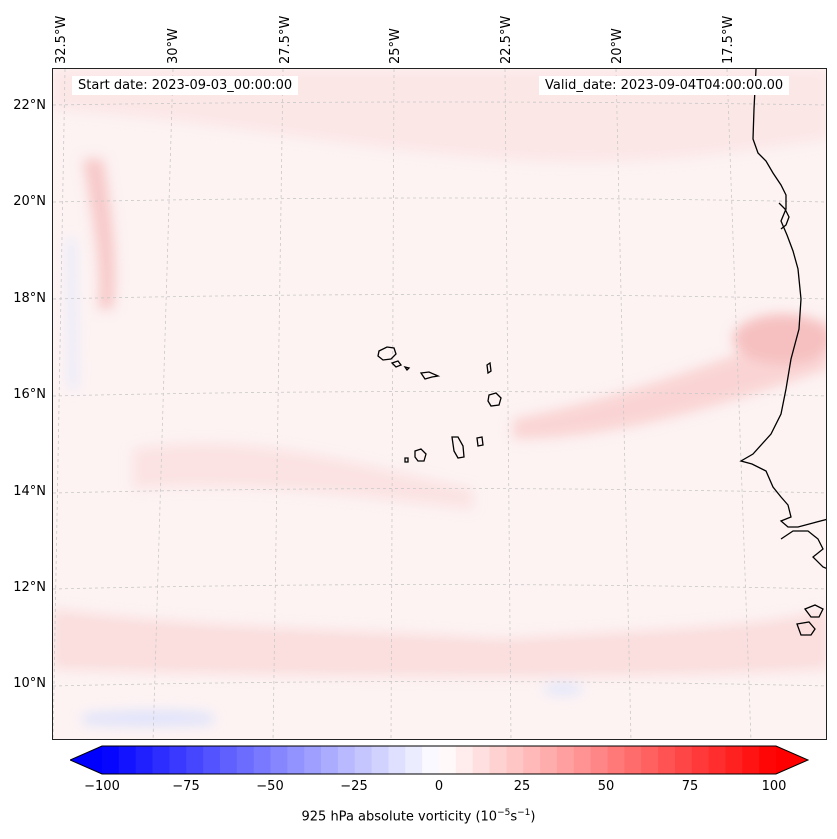 The height and width of the screenshot is (839, 837). I want to click on colorbar-extend-max, so click(792, 760).